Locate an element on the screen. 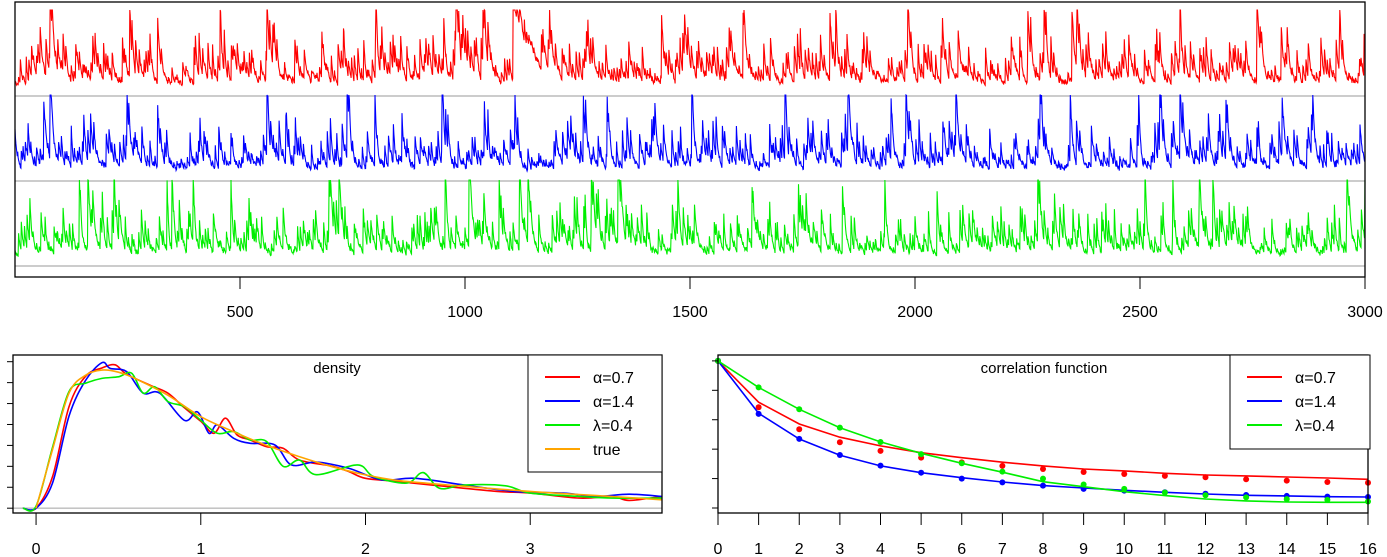  x-tick-label: 2500 is located at coordinates (1140, 312).